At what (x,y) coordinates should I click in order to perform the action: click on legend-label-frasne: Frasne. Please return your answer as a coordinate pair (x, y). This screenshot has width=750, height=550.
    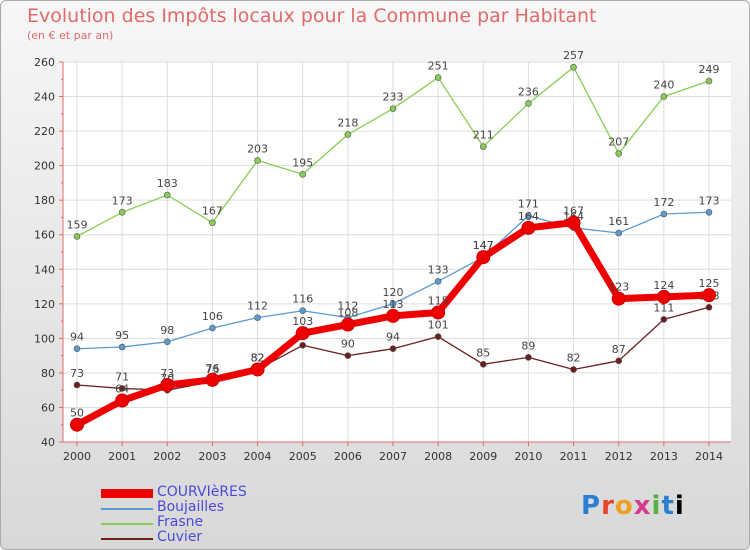
    Looking at the image, I should click on (180, 522).